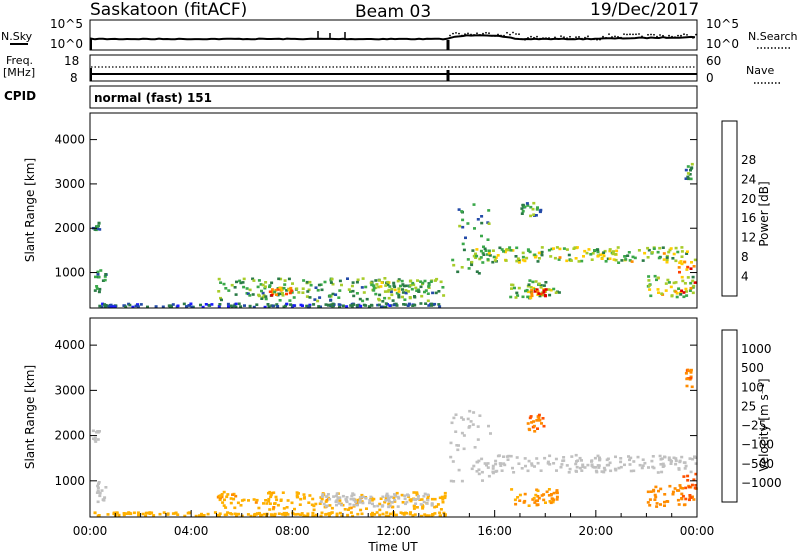 The height and width of the screenshot is (554, 800). I want to click on velocity-colorbar: 1000 500 100 25 −25 −100 −500 −1000, so click(751, 416).